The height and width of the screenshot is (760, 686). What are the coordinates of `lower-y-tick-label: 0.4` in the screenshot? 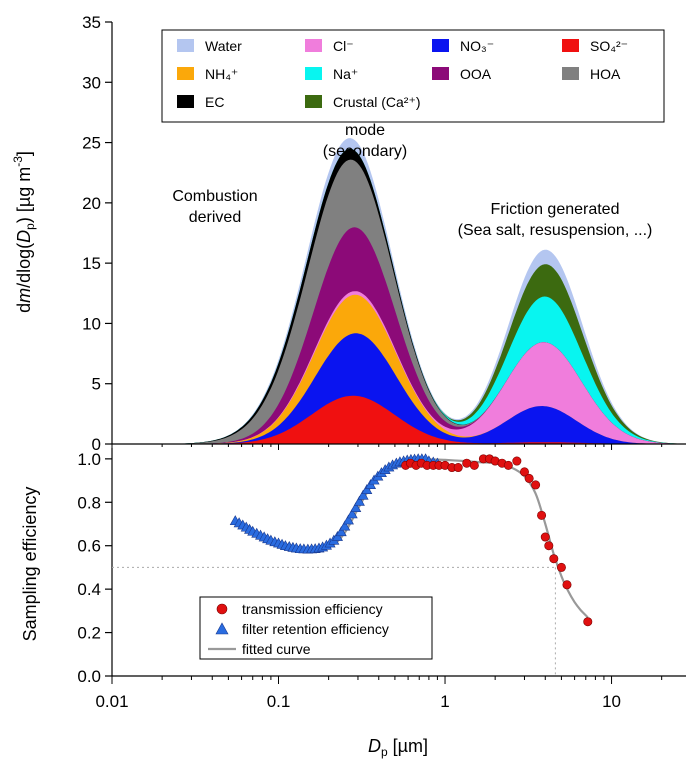 It's located at (89, 589).